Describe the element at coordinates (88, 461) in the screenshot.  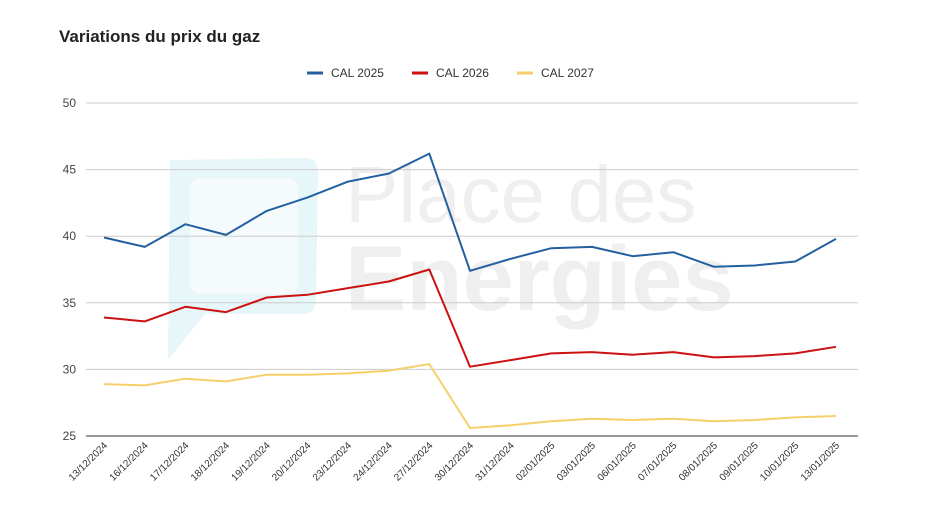
I see `x-tick-label: 13/12/2024` at that location.